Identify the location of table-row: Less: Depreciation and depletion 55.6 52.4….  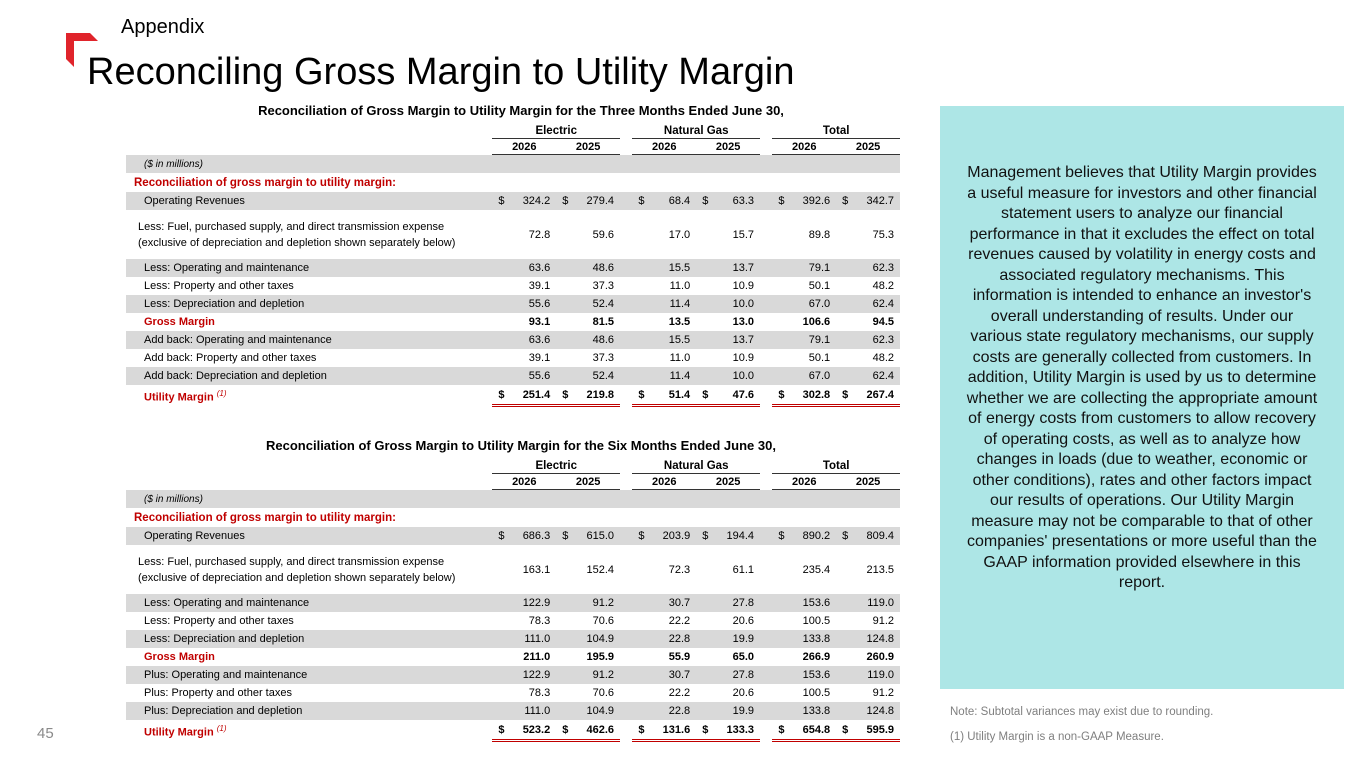
(513, 304).